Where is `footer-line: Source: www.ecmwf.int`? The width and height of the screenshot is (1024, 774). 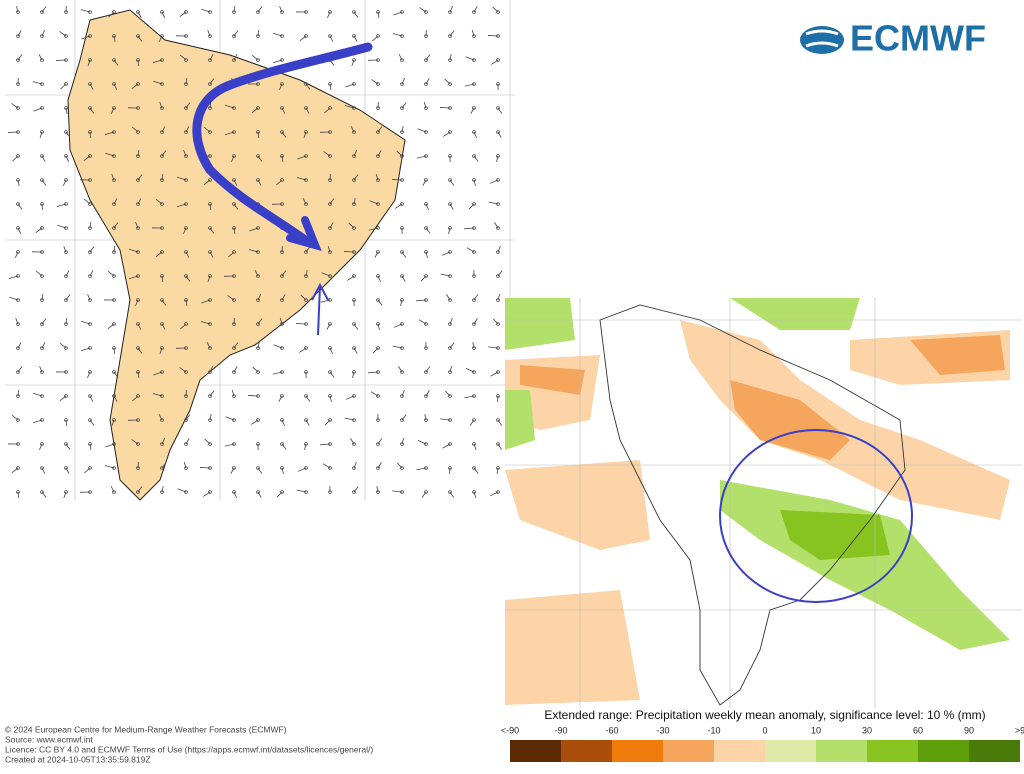
footer-line: Source: www.ecmwf.int is located at coordinates (49, 739).